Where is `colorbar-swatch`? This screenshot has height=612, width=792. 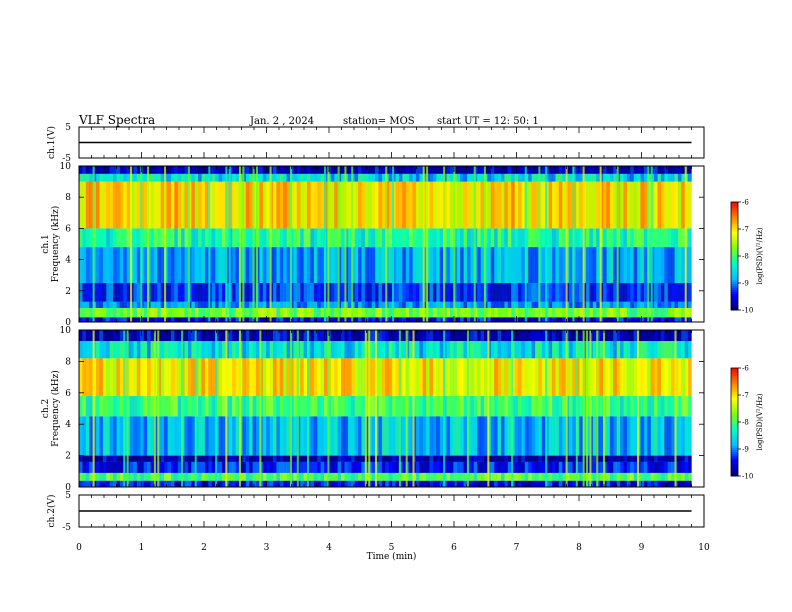
colorbar-swatch is located at coordinates (734, 445).